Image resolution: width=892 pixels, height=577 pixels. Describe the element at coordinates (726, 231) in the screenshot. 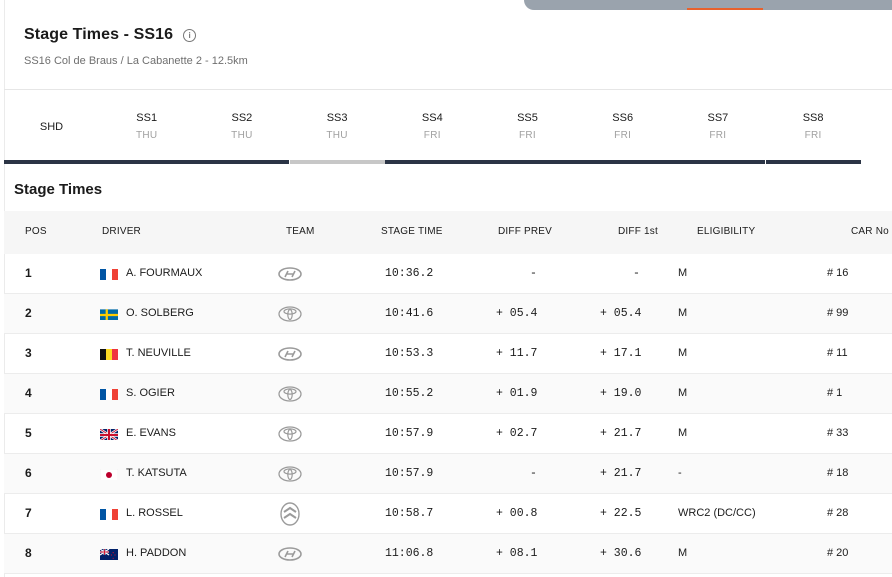

I see `col-eligibility: ELIGIBILITY` at that location.